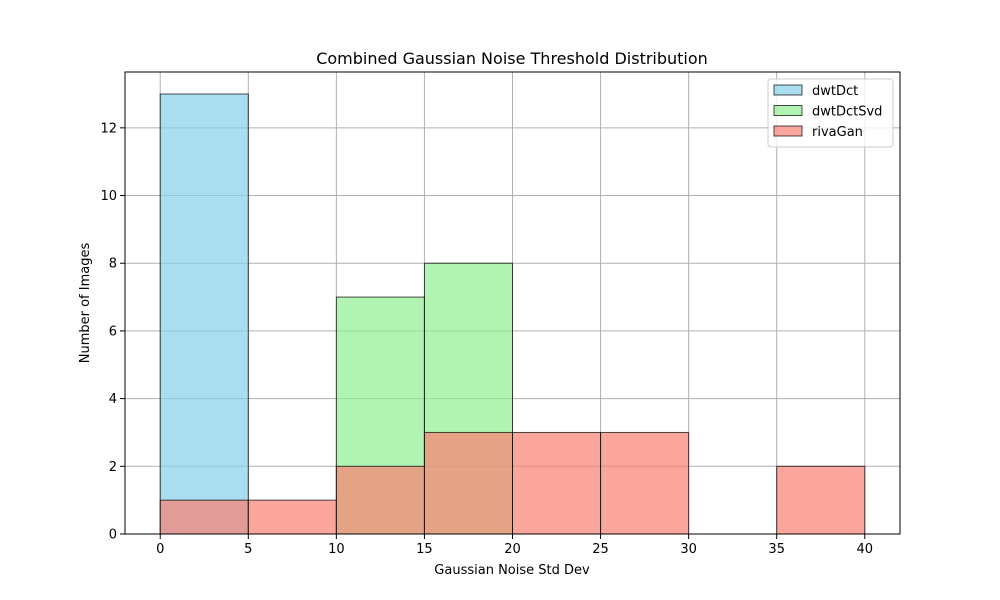  What do you see at coordinates (424, 549) in the screenshot?
I see `x-tick-label: 15` at bounding box center [424, 549].